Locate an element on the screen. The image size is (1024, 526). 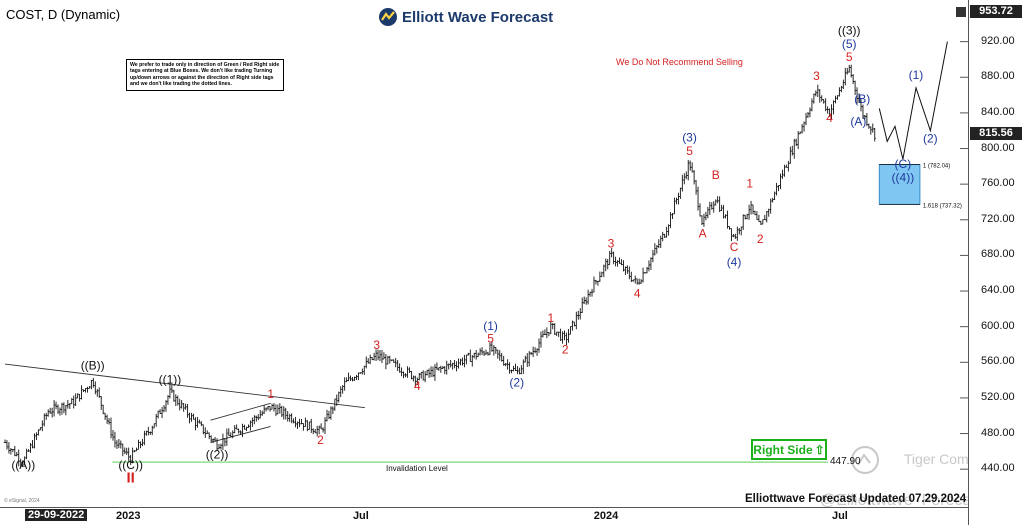
invalidation-price-label: 447.90 is located at coordinates (845, 462).